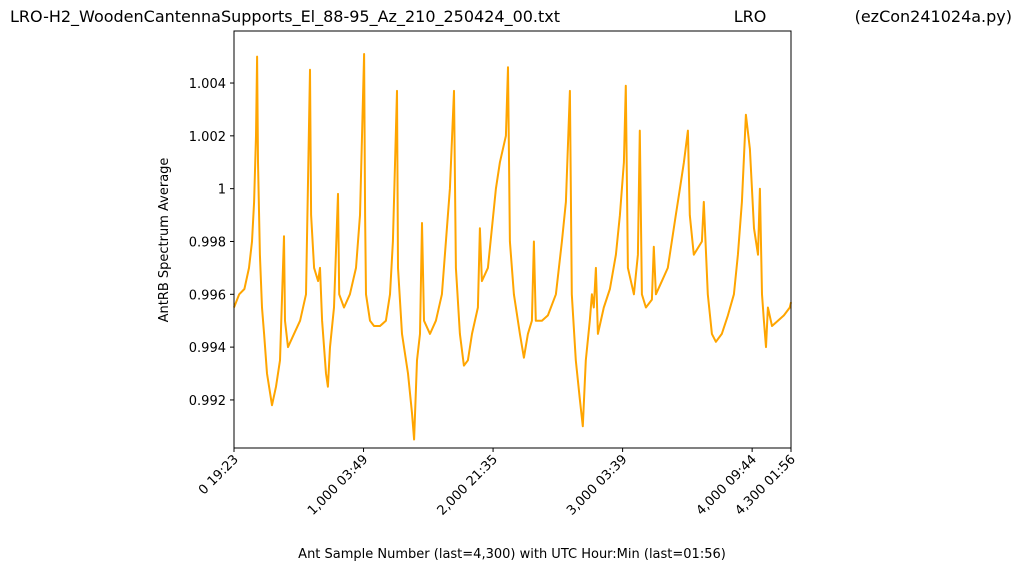 The width and height of the screenshot is (1024, 575). Describe the element at coordinates (338, 485) in the screenshot. I see `x-tick-label: 1,000 03:49` at that location.